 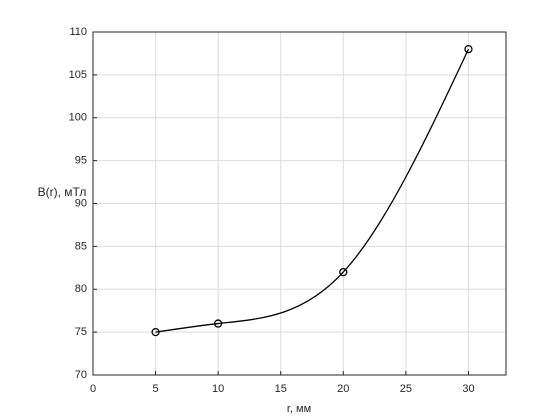 What do you see at coordinates (81, 246) in the screenshot?
I see `y-tick-label: 85` at bounding box center [81, 246].